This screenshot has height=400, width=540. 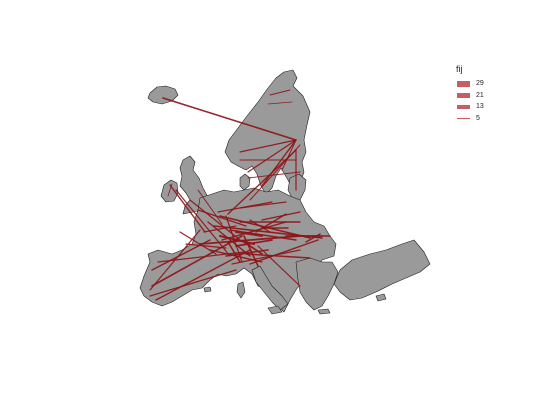 What do you see at coordinates (480, 107) in the screenshot?
I see `legend-label: 13` at bounding box center [480, 107].